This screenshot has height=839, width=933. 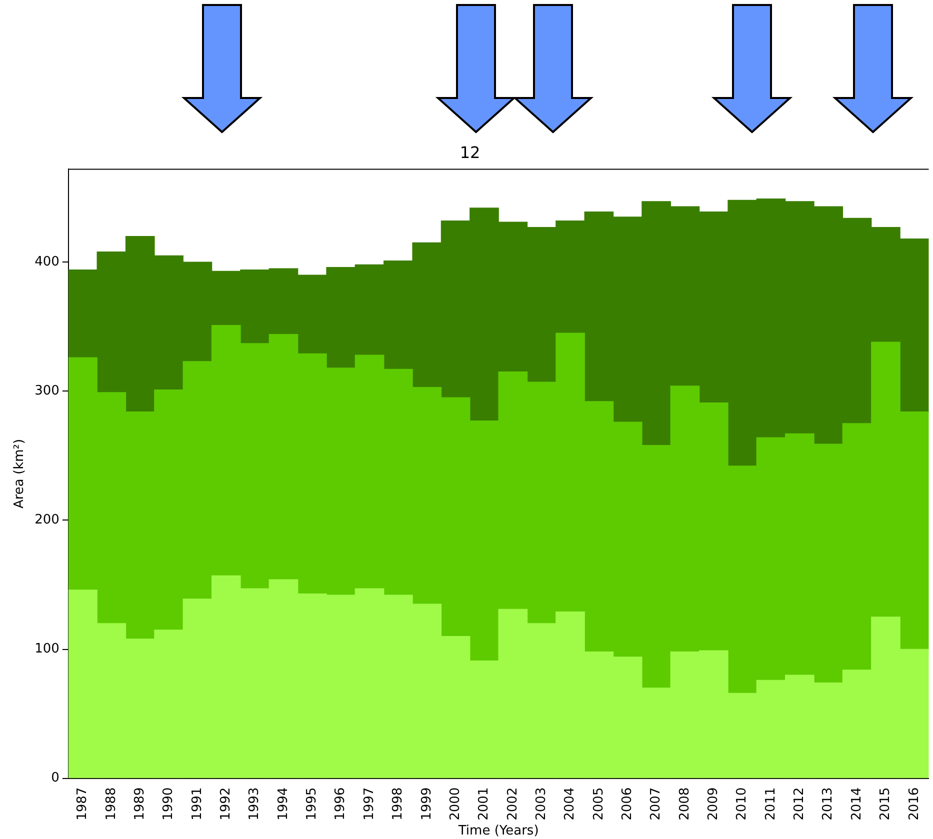 What do you see at coordinates (283, 803) in the screenshot?
I see `x-tick-label: 1994` at bounding box center [283, 803].